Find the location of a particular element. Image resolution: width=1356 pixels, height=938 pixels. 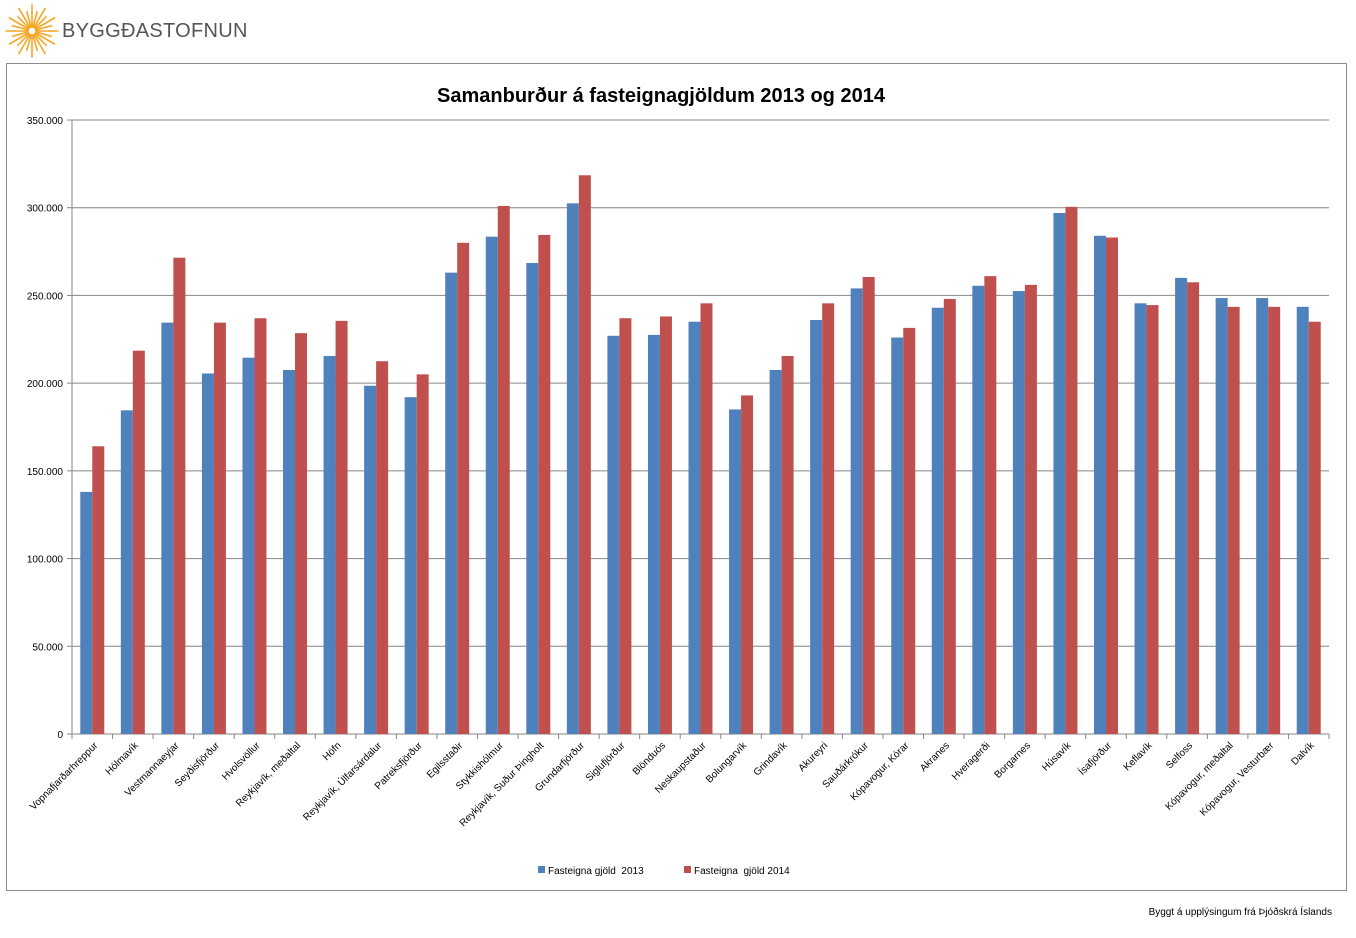

y-tick-label: 300.000 is located at coordinates (45, 209).